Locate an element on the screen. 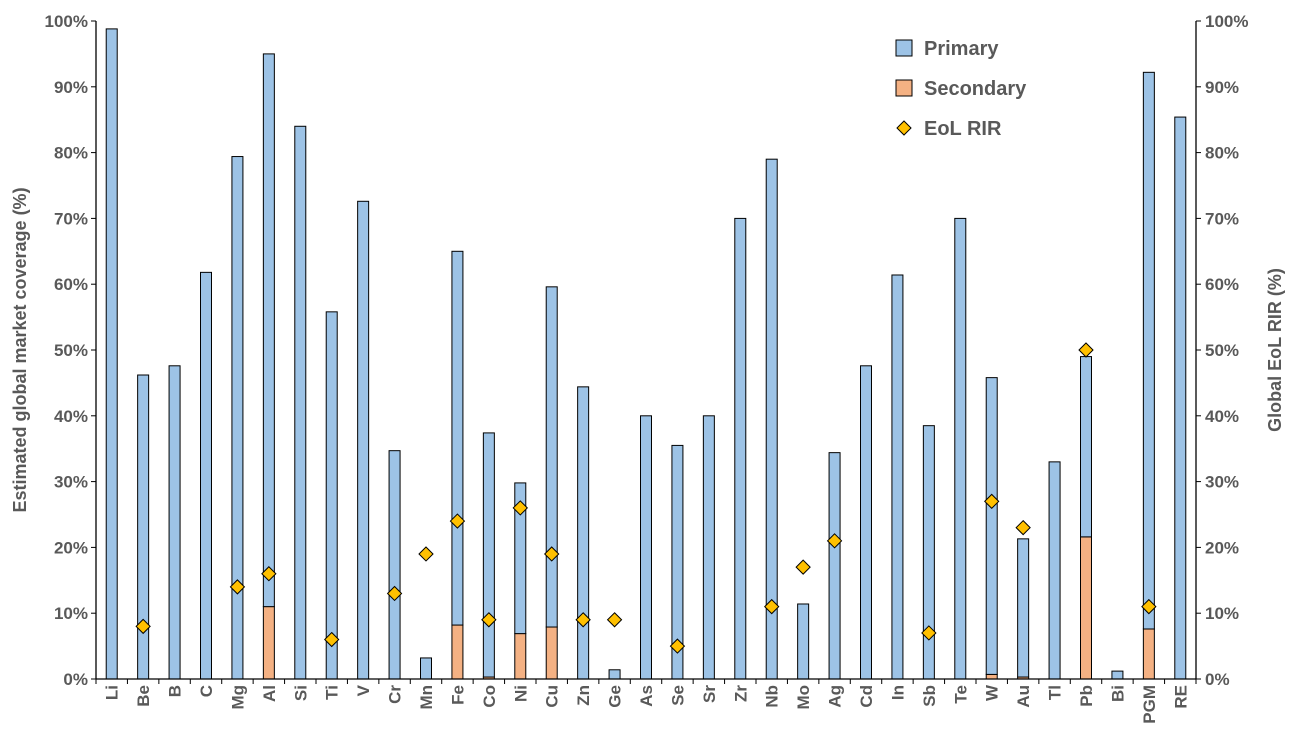  bar-primary-c is located at coordinates (206, 475).